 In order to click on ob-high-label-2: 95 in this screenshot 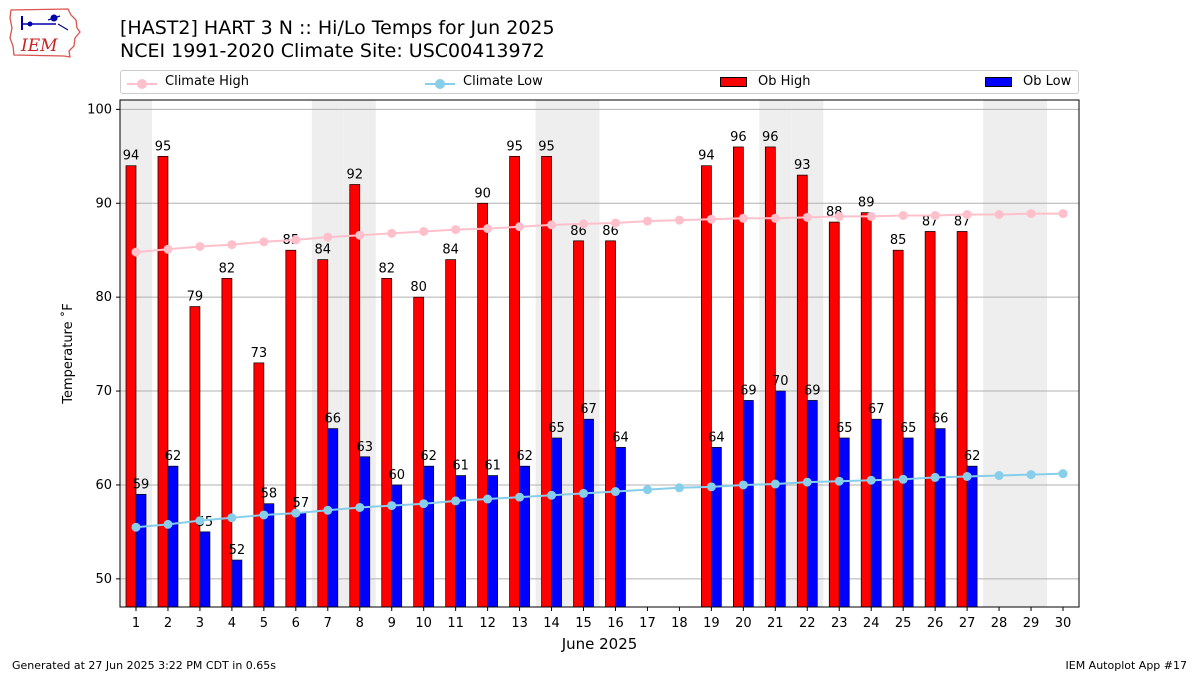, I will do `click(163, 146)`.